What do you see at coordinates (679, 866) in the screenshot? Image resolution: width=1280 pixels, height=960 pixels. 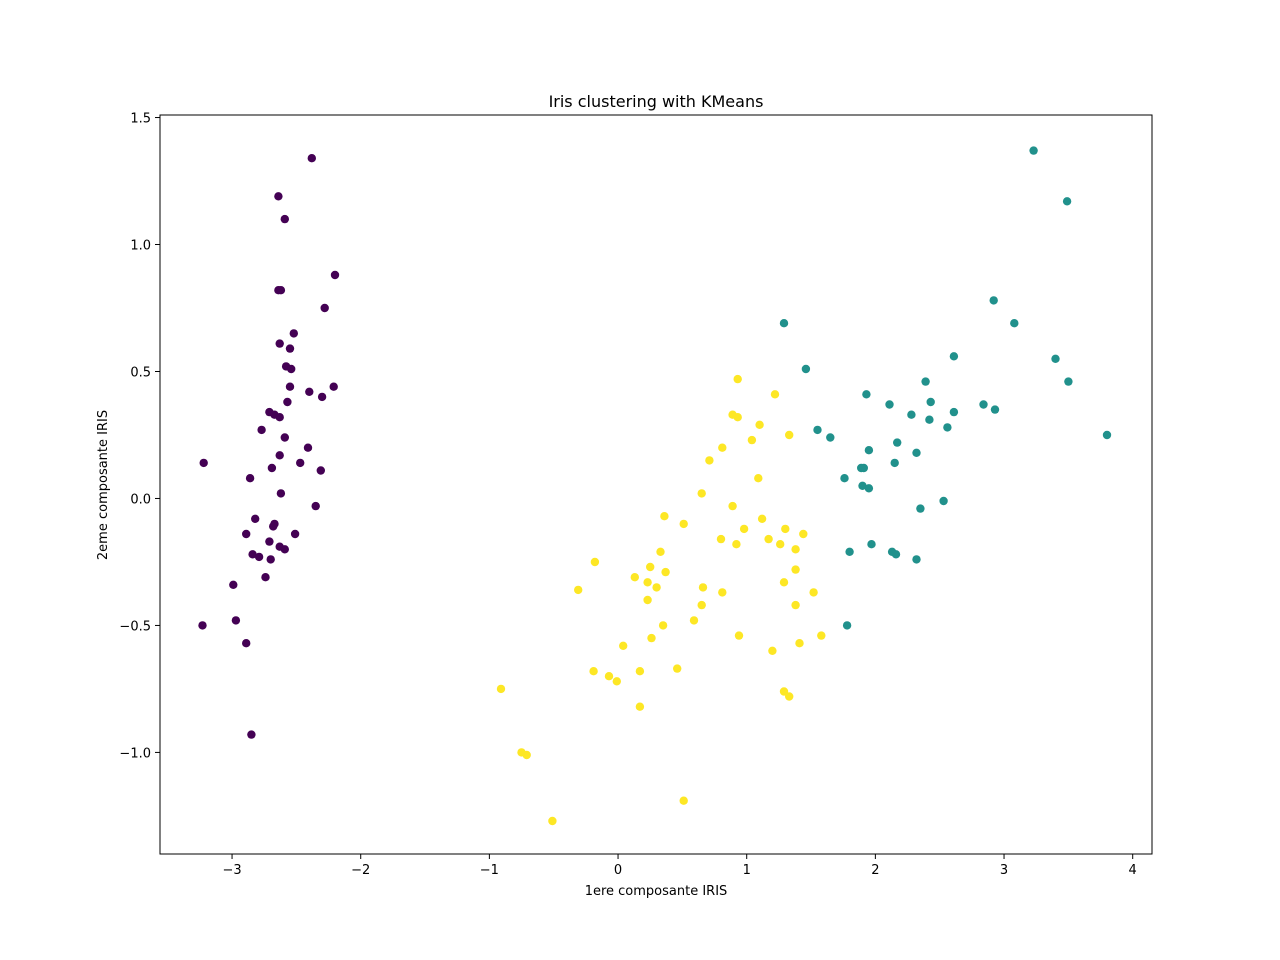 I see `x-axis: −3 −2 −1 0 1 2 3 4` at bounding box center [679, 866].